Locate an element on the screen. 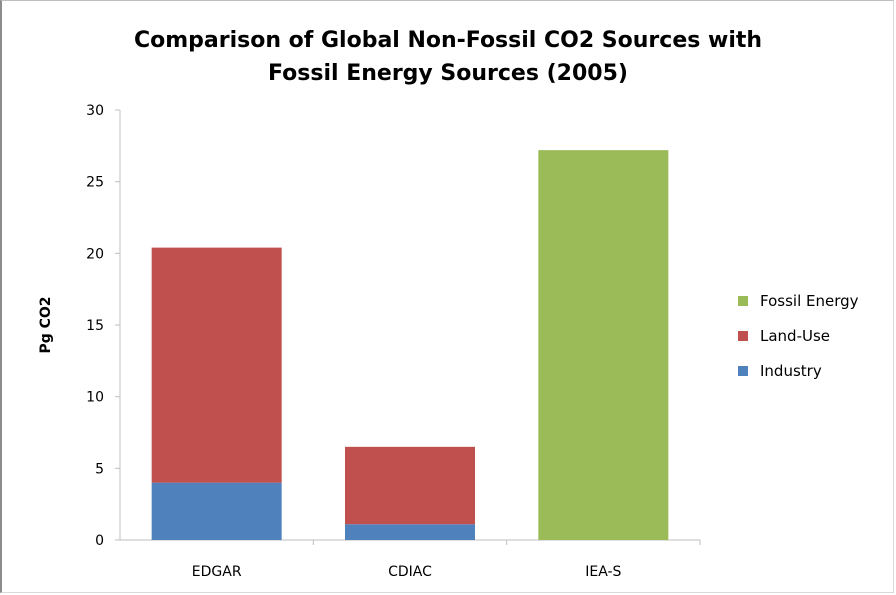 This screenshot has width=896, height=595. y-tick-label: 15 is located at coordinates (95, 326).